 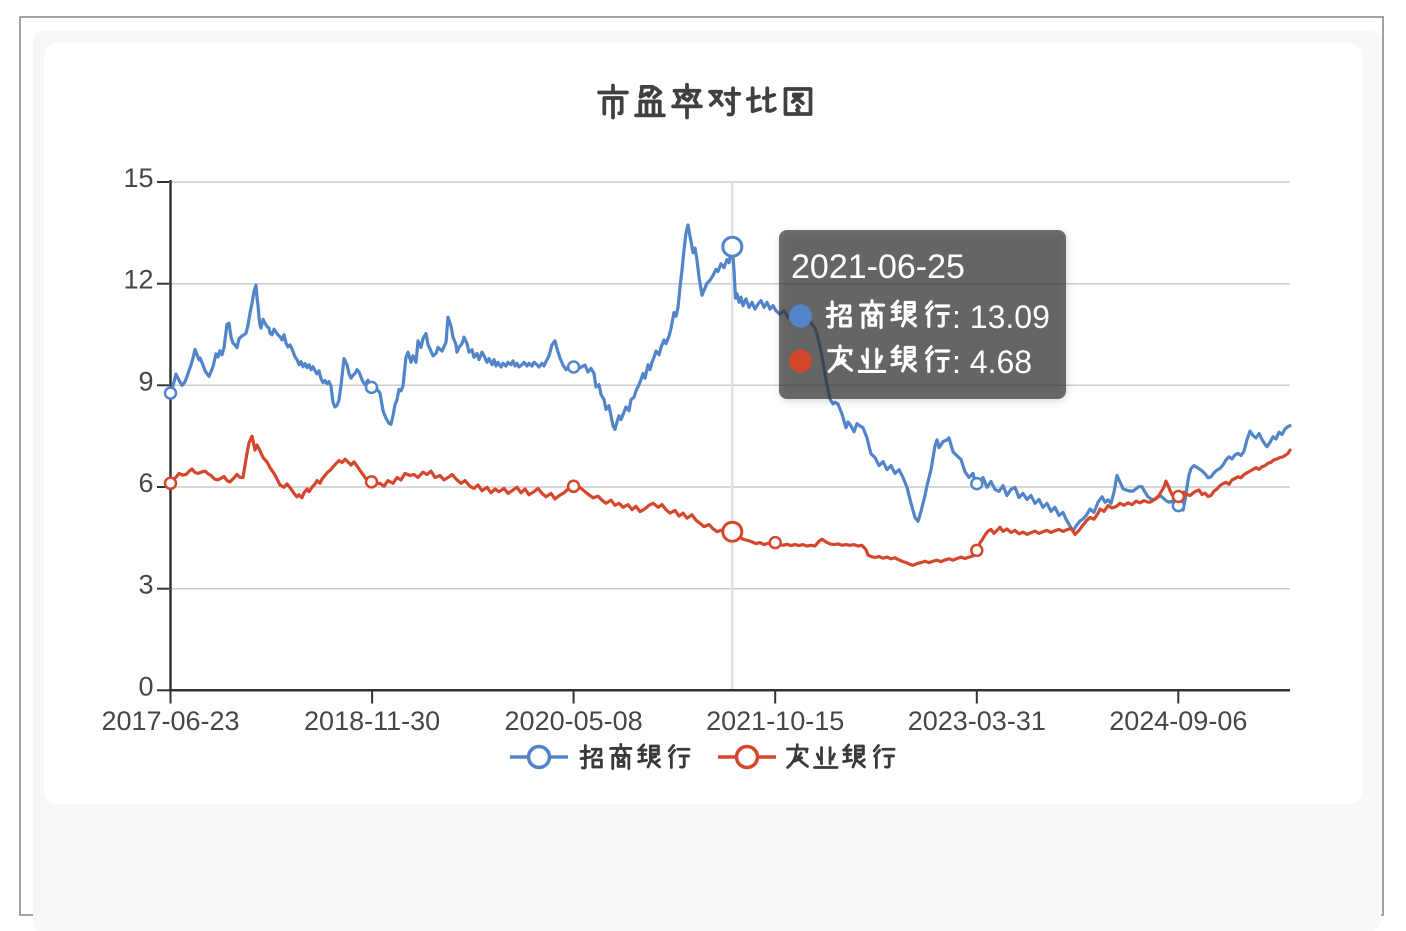 I want to click on svg-text: 3, so click(x=145, y=585).